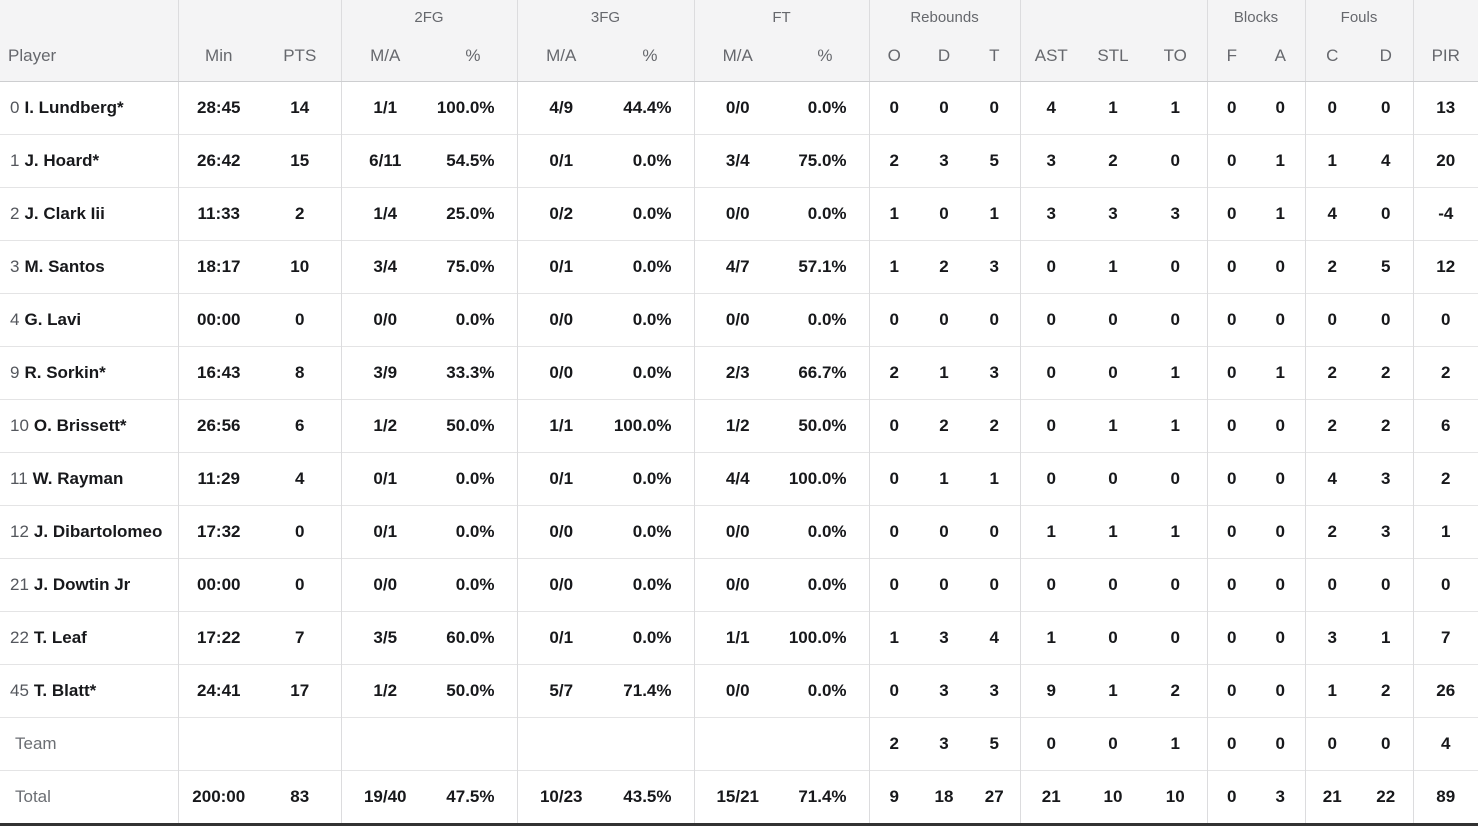 The image size is (1478, 826). Describe the element at coordinates (649, 638) in the screenshot. I see `stat-cell-3fg-pct: 0.0%` at that location.